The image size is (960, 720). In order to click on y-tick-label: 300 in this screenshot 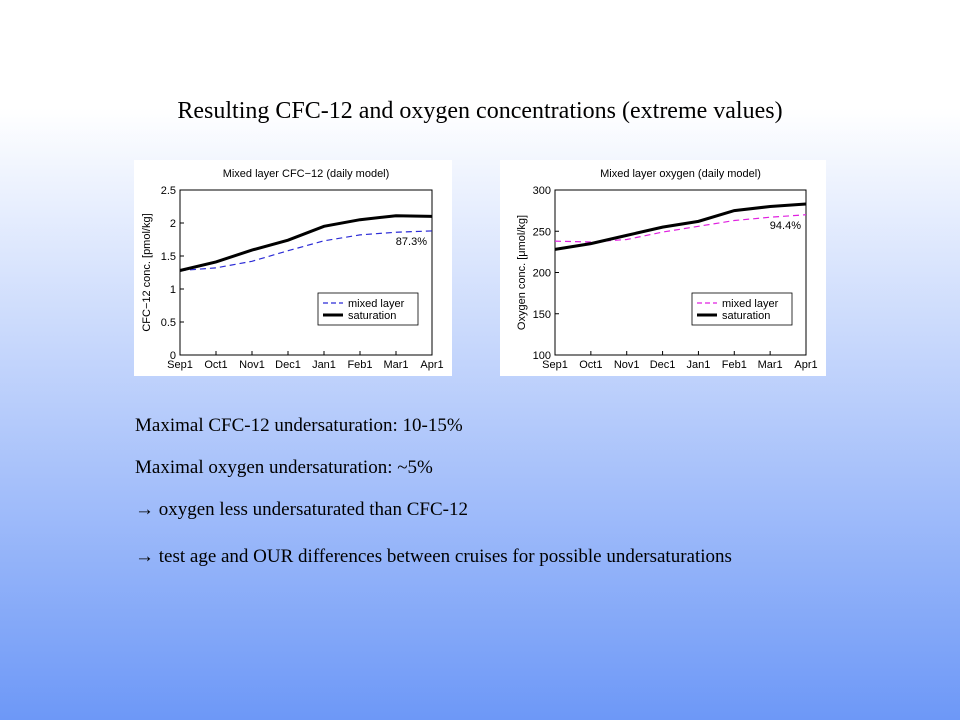, I will do `click(542, 191)`.